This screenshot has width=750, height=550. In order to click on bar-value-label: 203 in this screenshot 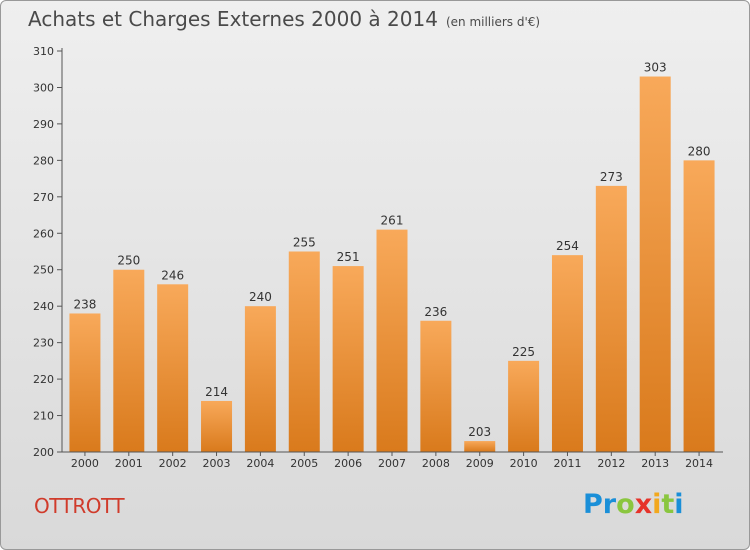, I will do `click(479, 432)`.